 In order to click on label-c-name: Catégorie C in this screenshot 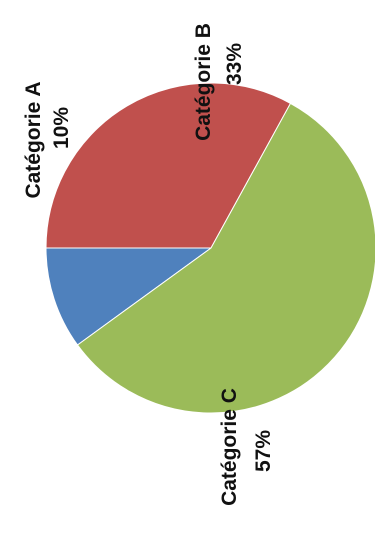, I will do `click(229, 447)`.